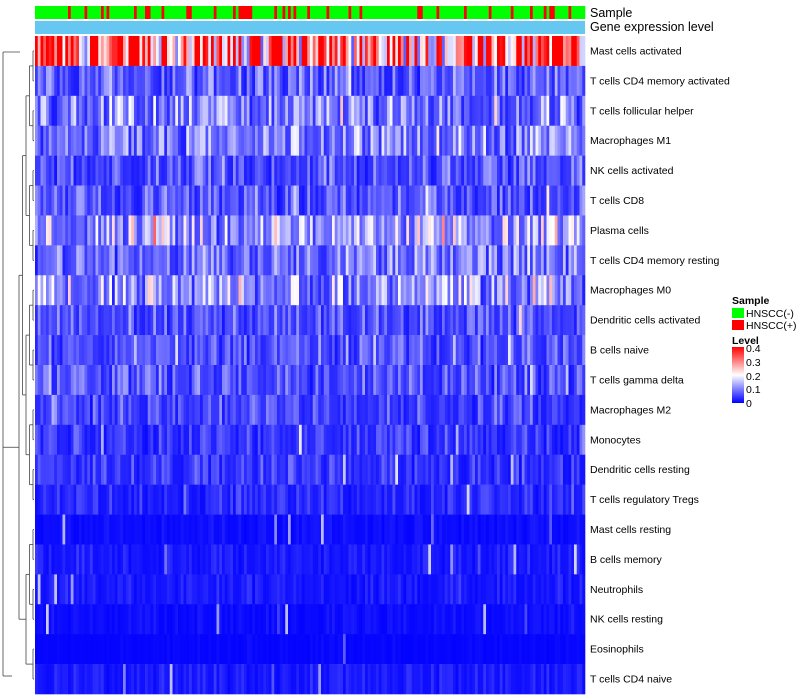  I want to click on sample-cell, so click(573, 12).